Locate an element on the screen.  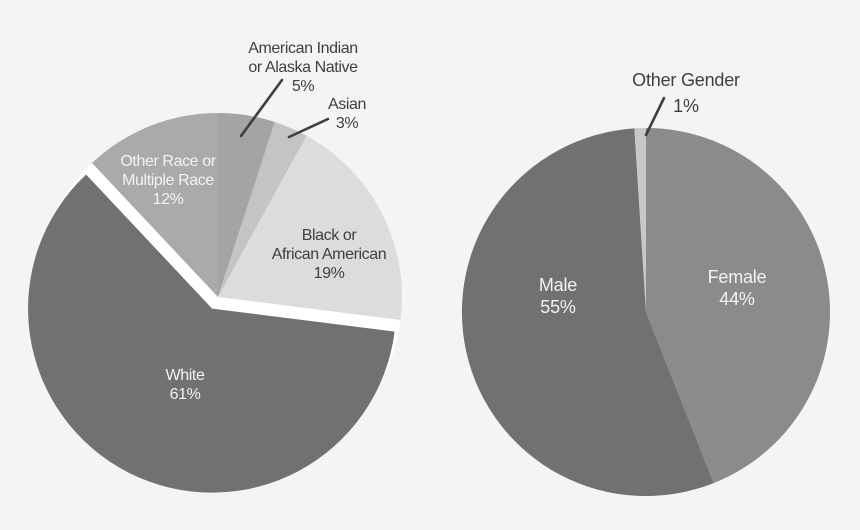
label-line: Other Race or is located at coordinates (168, 161).